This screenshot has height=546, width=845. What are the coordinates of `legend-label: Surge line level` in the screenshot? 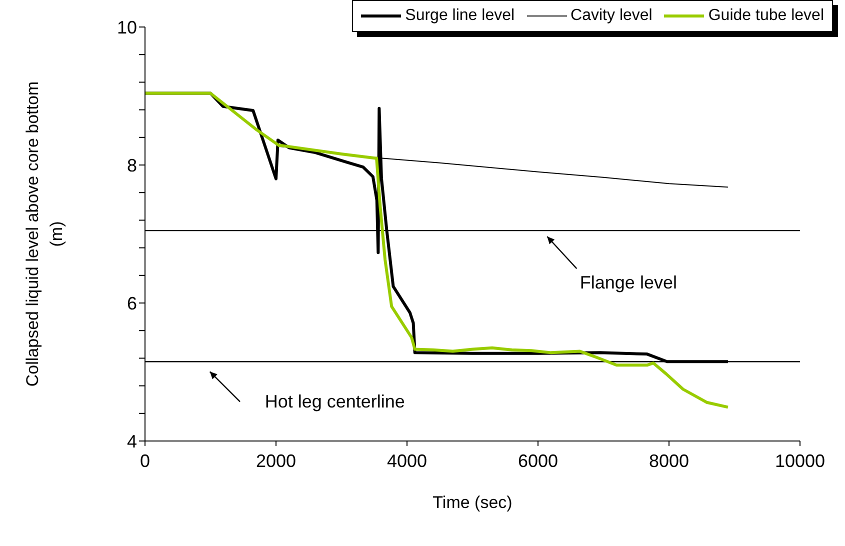 It's located at (460, 16).